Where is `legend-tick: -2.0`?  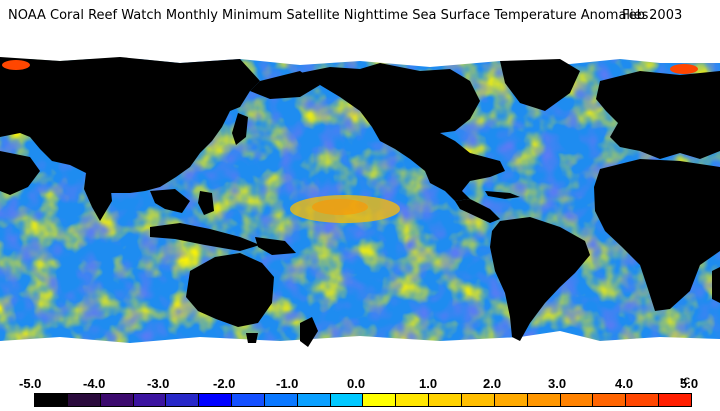 legend-tick: -2.0 is located at coordinates (224, 383).